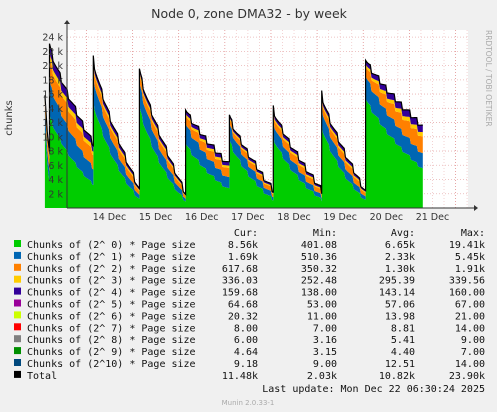  What do you see at coordinates (55, 166) in the screenshot?
I see `y-tick-label: 6 k` at bounding box center [55, 166].